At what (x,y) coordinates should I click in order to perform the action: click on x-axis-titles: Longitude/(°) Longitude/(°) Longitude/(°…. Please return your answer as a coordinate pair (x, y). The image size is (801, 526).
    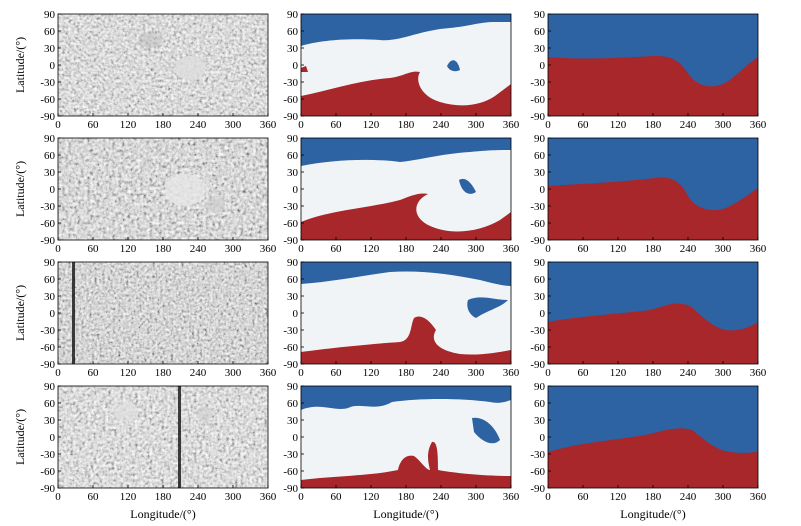
    Looking at the image, I should click on (407, 514).